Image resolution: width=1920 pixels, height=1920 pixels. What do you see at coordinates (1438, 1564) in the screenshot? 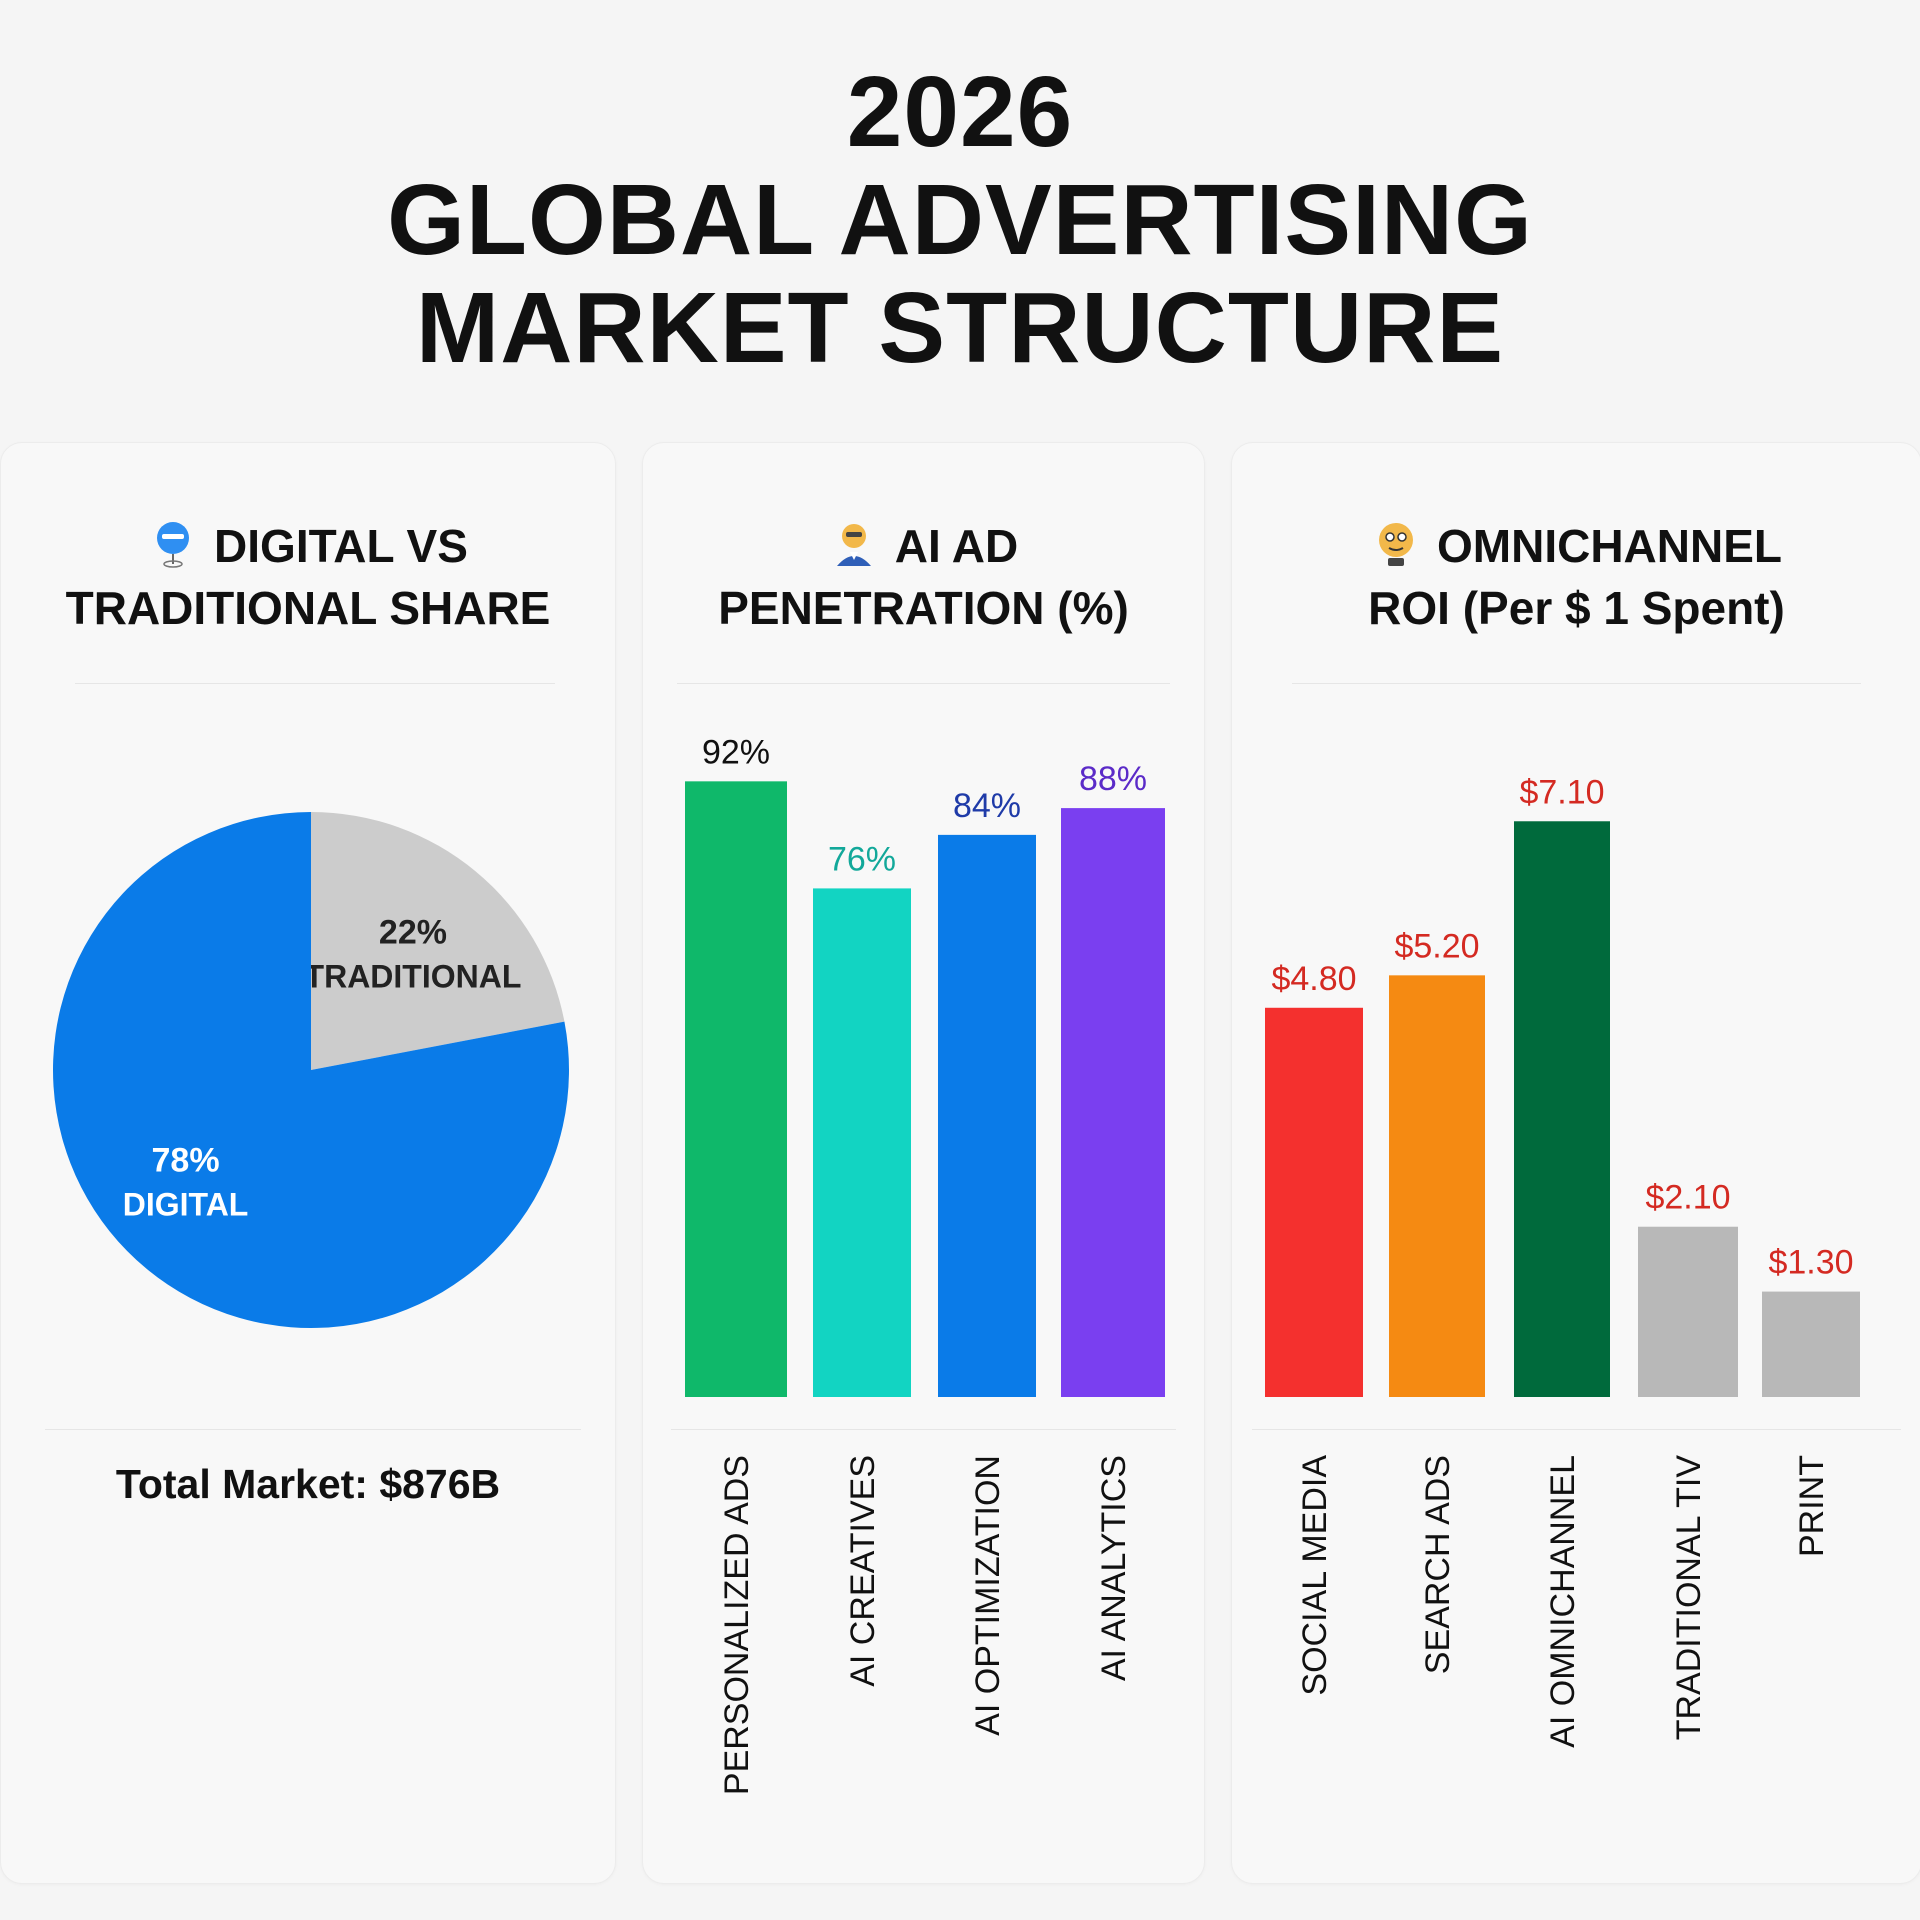
I see `bar-category-label: SEARCH ADS` at bounding box center [1438, 1564].